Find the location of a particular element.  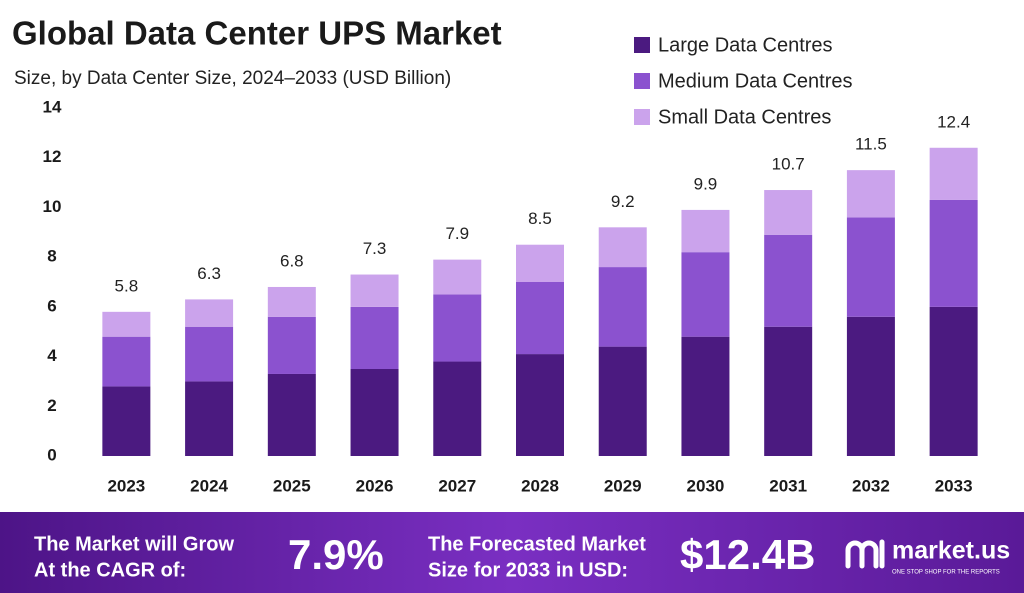

total-label: 7.9 is located at coordinates (457, 233).